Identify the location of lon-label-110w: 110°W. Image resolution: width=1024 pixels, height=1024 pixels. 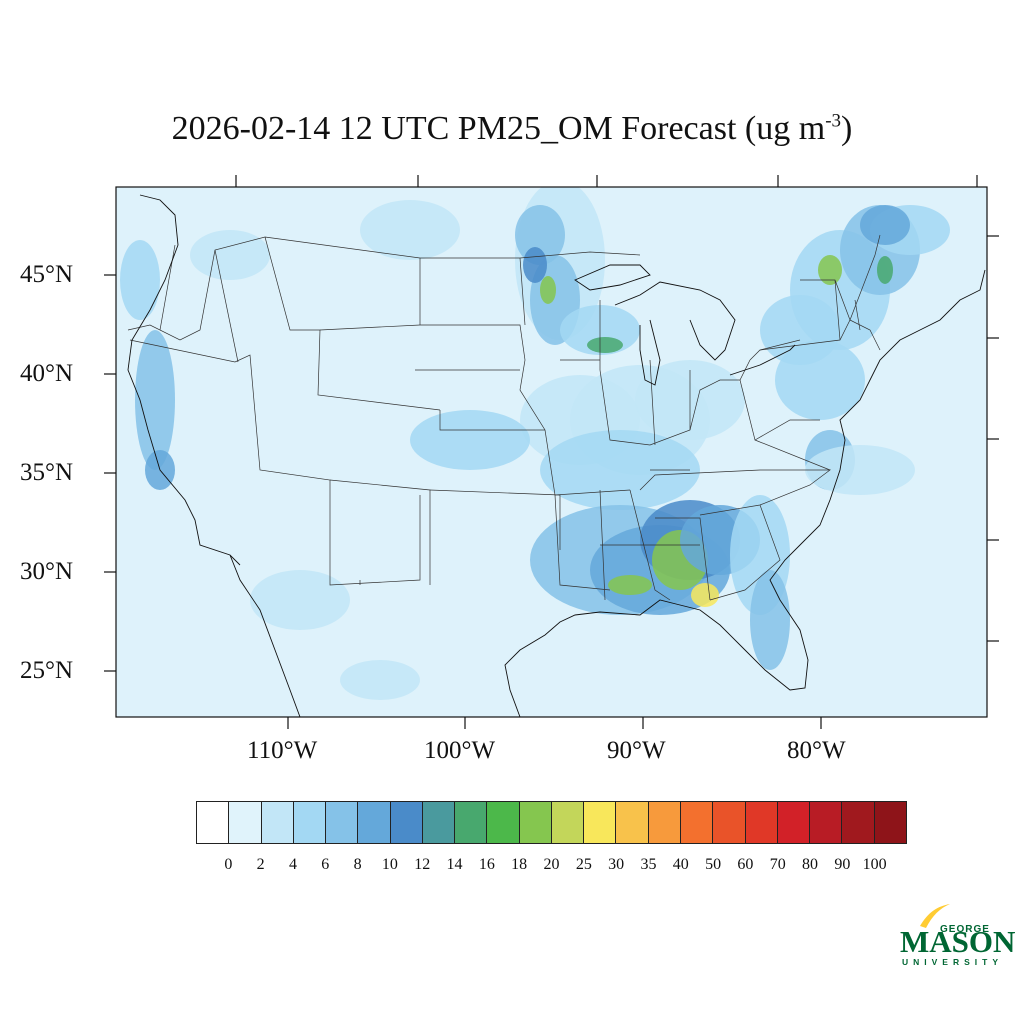
(282, 750).